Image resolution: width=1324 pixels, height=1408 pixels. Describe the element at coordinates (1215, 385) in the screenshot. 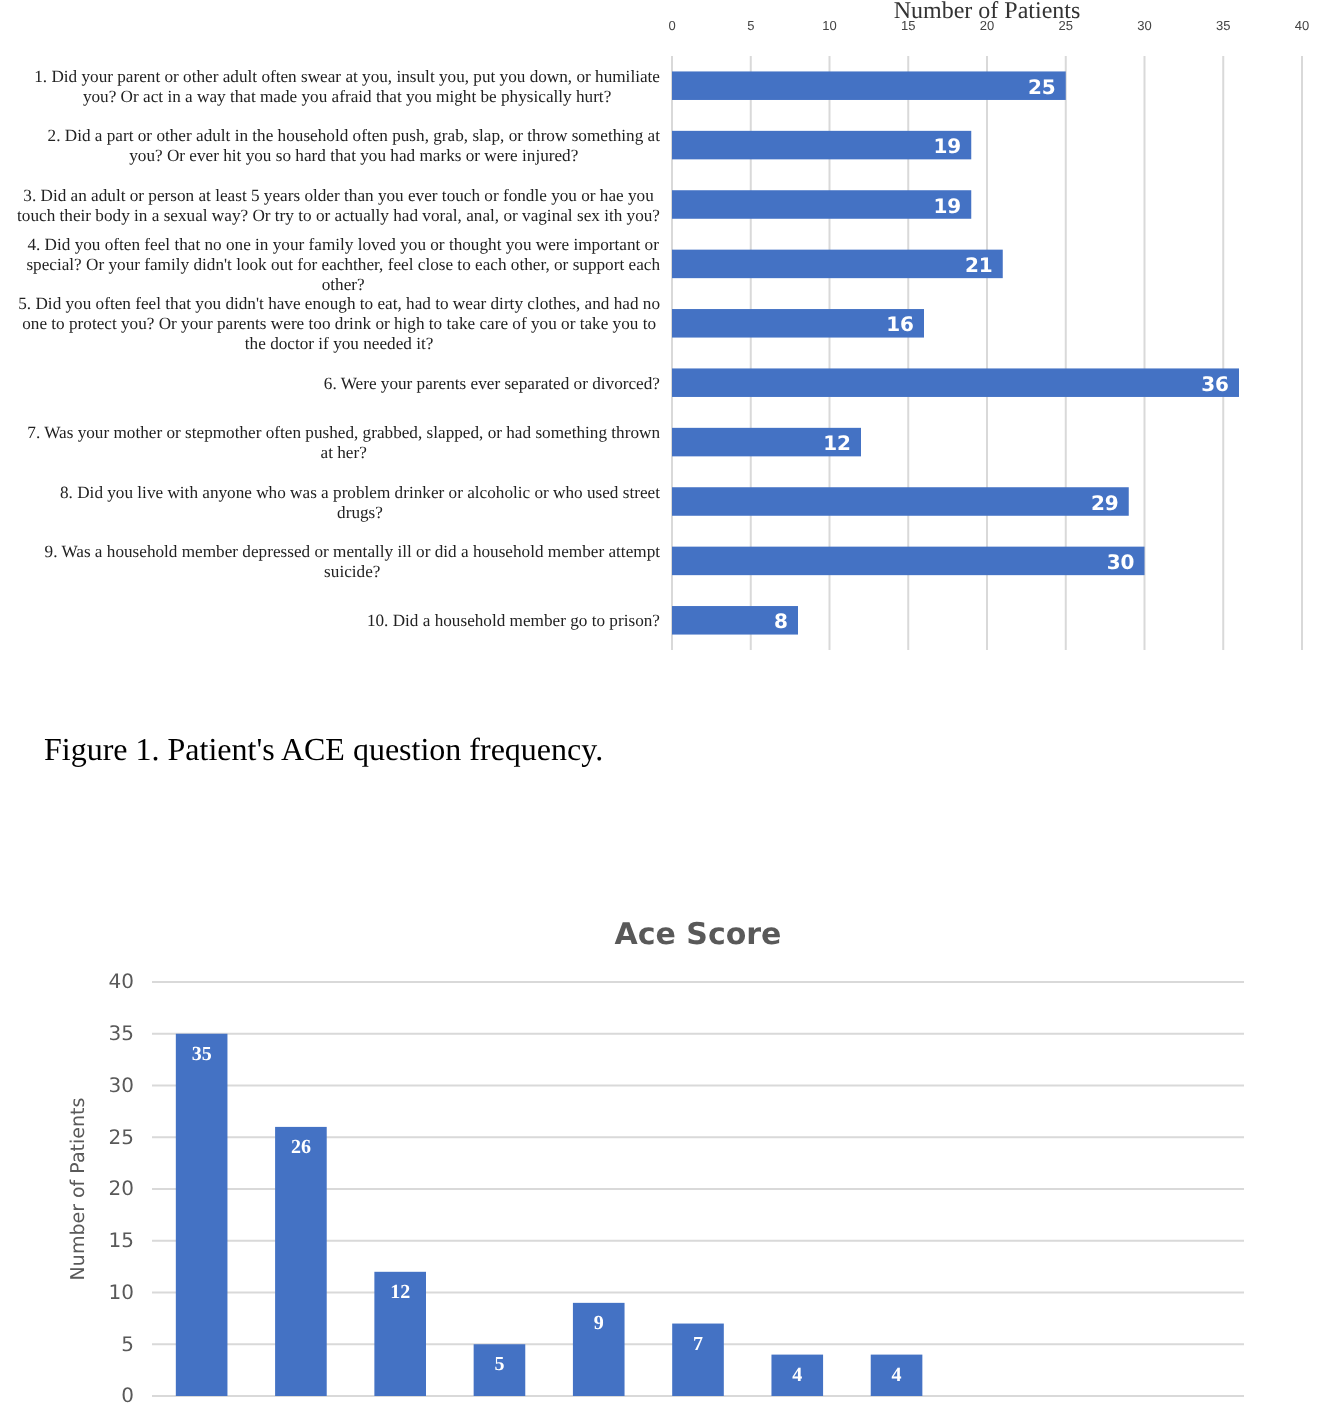

I see `data-label: 36` at that location.